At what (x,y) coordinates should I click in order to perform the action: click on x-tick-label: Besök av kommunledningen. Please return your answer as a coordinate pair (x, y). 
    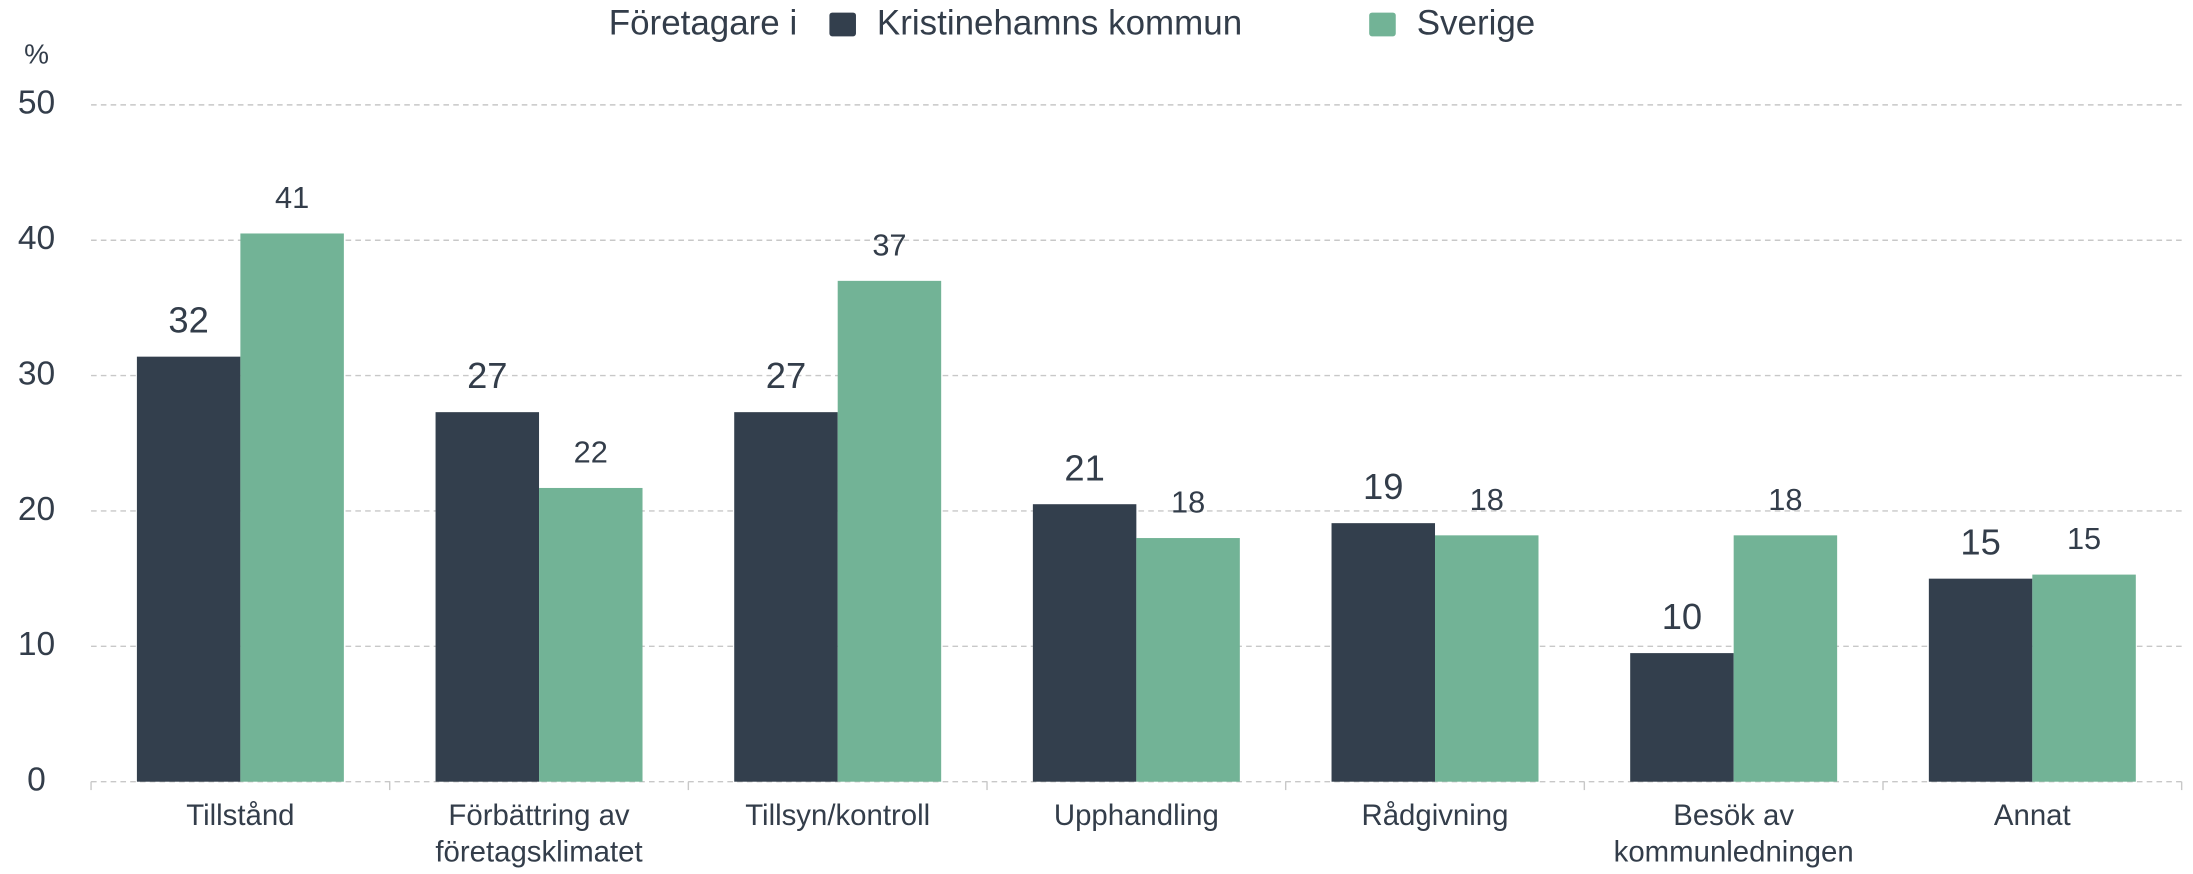
    Looking at the image, I should click on (1733, 834).